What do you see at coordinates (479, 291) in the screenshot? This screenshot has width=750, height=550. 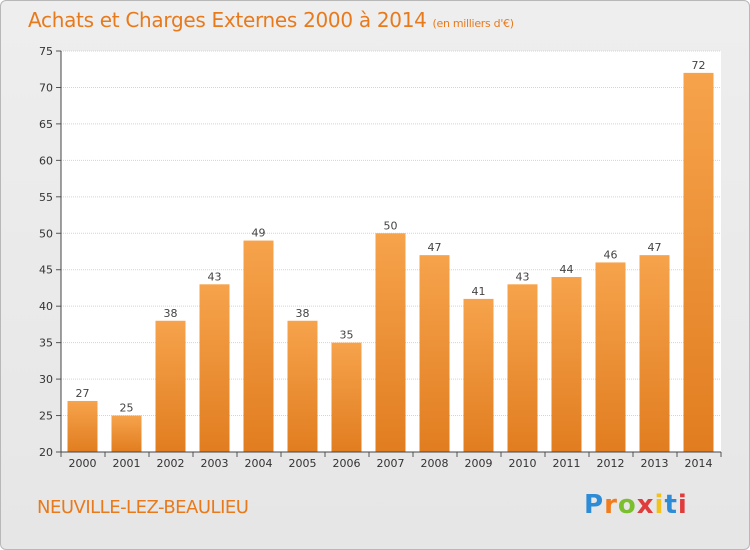 I see `bar-value-label: 41` at bounding box center [479, 291].